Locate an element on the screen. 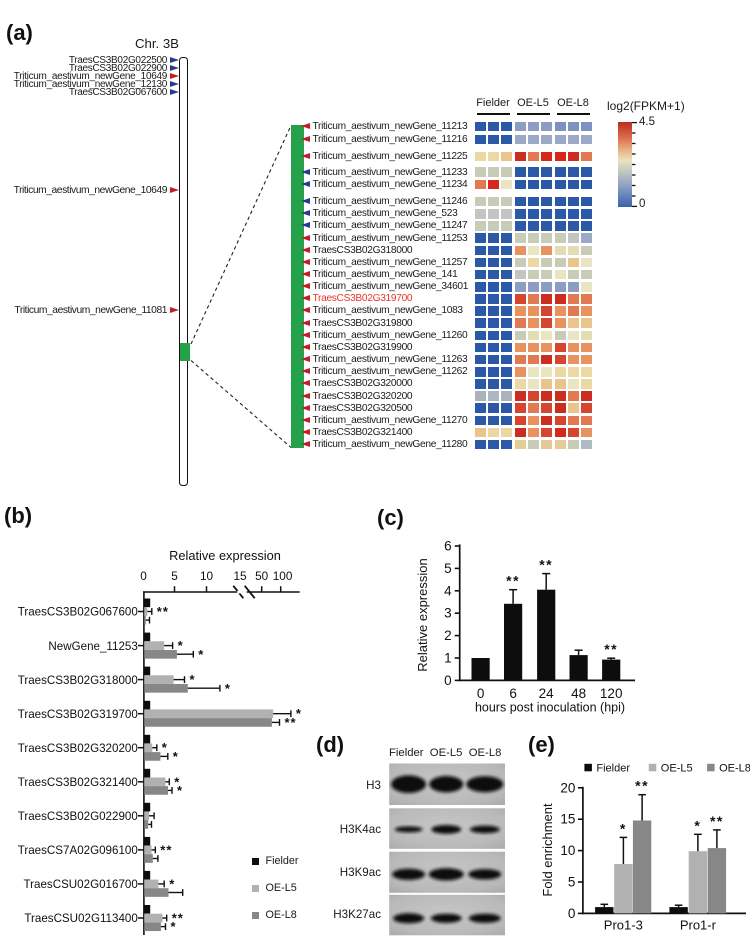  svg-text: 3 is located at coordinates (448, 613).